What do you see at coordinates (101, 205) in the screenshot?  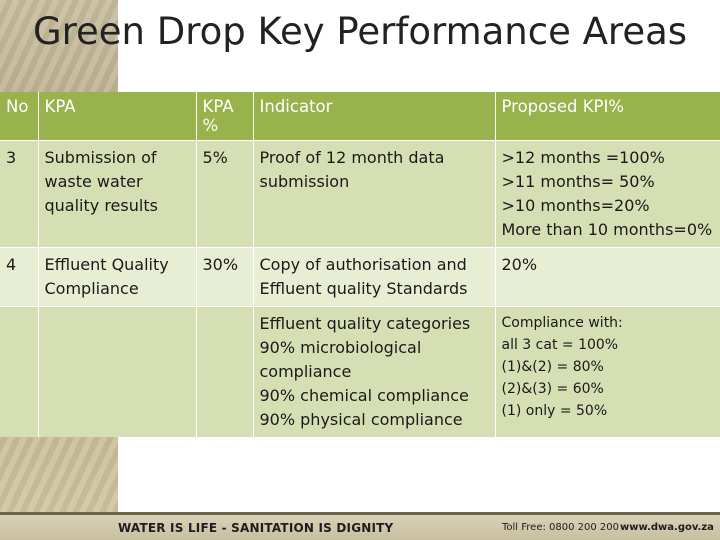 I see `kpa-text-line: quality results` at bounding box center [101, 205].